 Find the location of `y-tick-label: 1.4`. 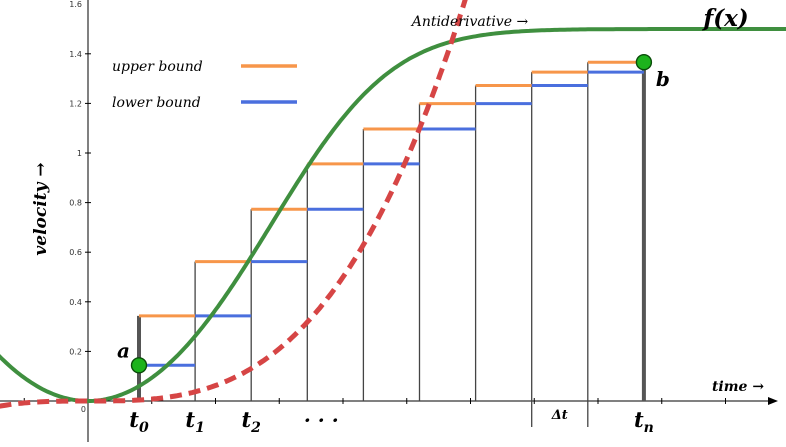

y-tick-label: 1.4 is located at coordinates (75, 54).